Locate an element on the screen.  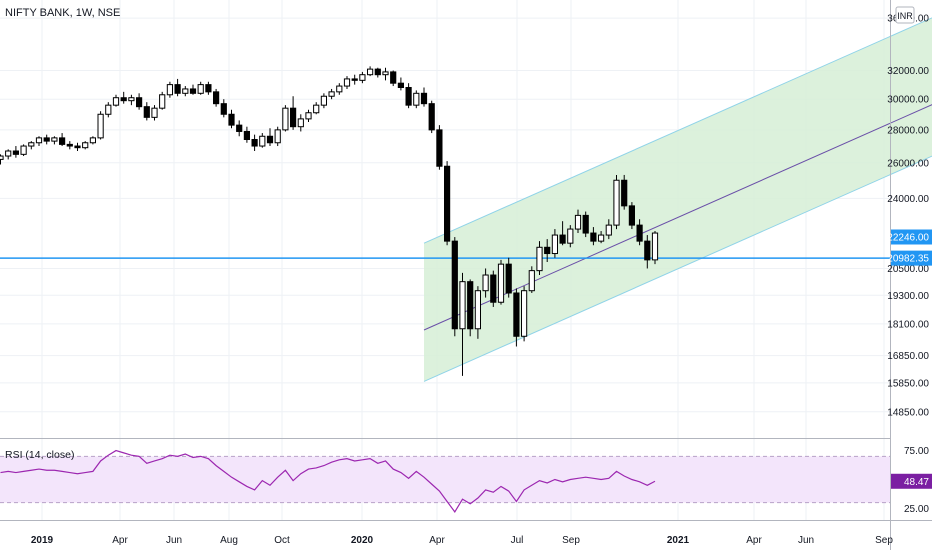
y-tick-label: 14850.00 is located at coordinates (908, 412).